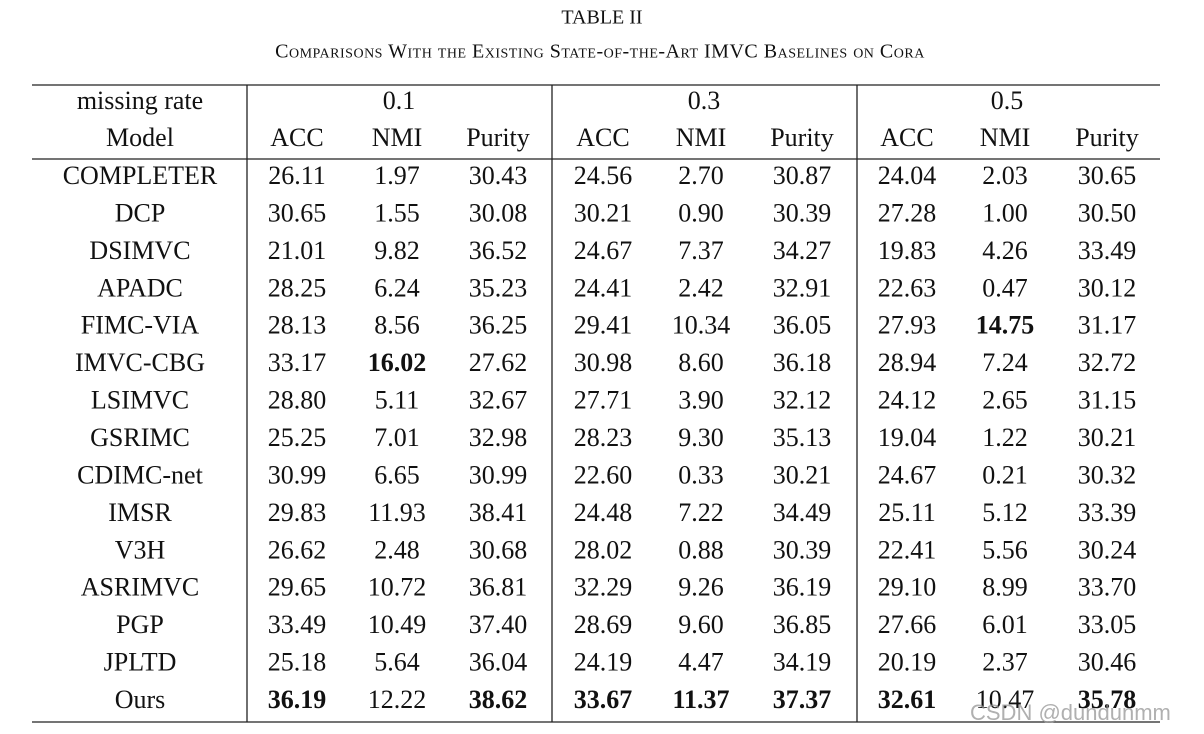 The width and height of the screenshot is (1204, 734). I want to click on table-cell: 32.67, so click(498, 400).